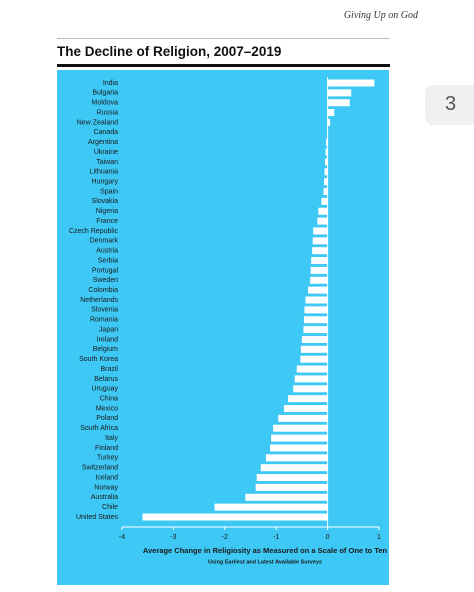 The width and height of the screenshot is (474, 592). I want to click on header-rule, so click(223, 38).